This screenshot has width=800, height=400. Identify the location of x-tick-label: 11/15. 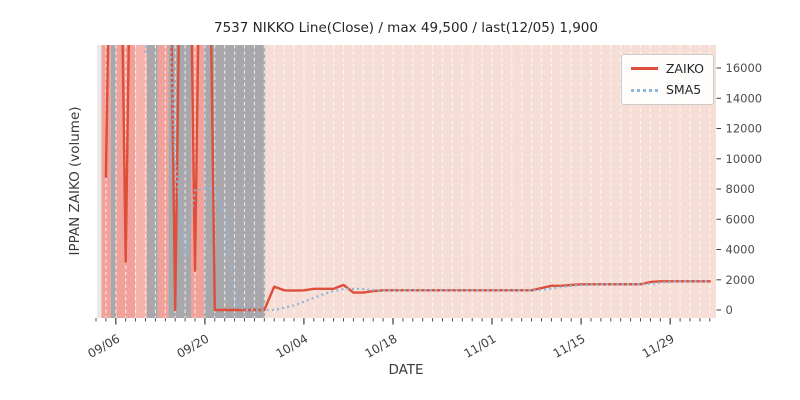
(569, 345).